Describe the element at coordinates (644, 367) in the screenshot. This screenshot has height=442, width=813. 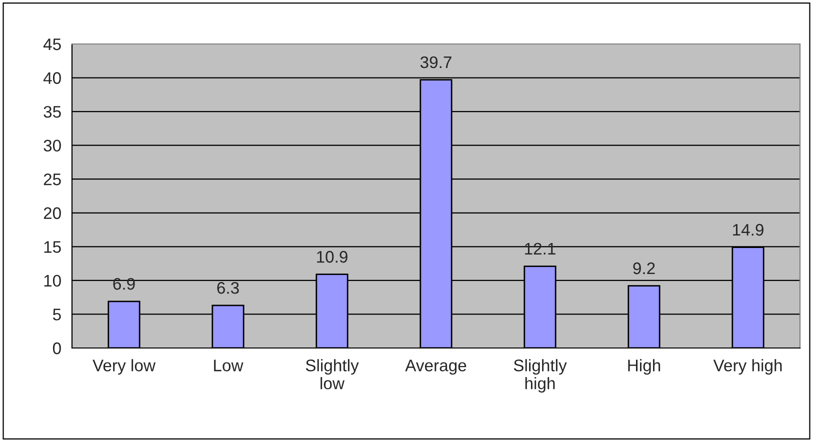
I see `x-tick-label: High` at that location.